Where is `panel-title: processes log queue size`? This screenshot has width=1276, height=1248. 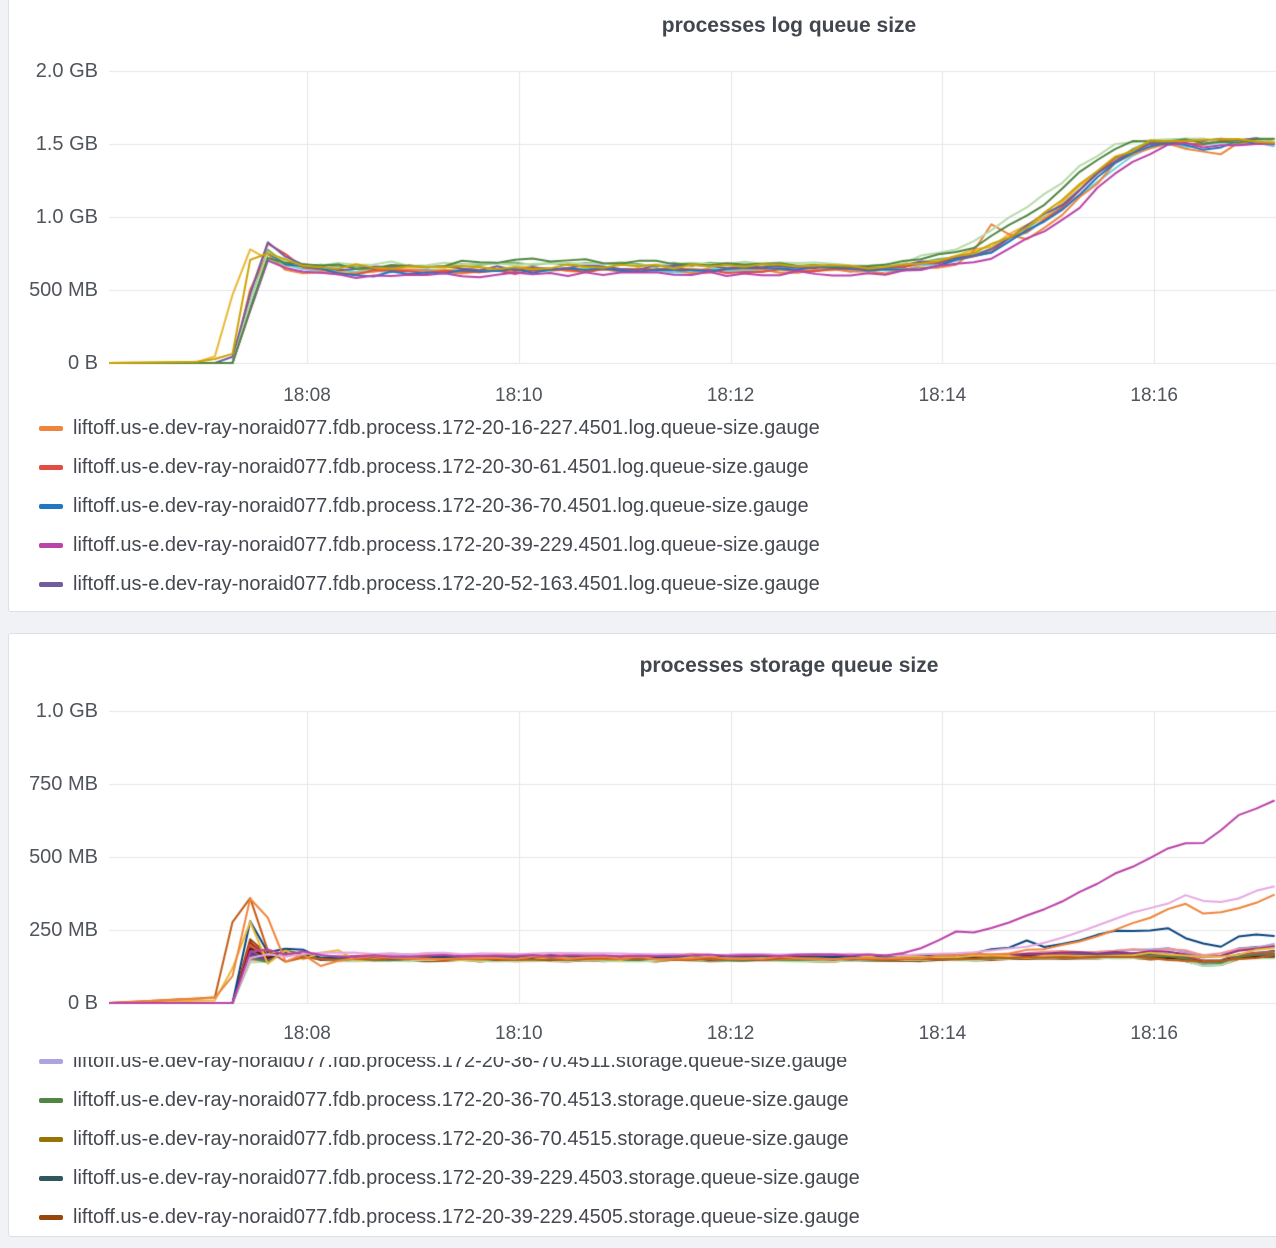
panel-title: processes log queue size is located at coordinates (789, 25).